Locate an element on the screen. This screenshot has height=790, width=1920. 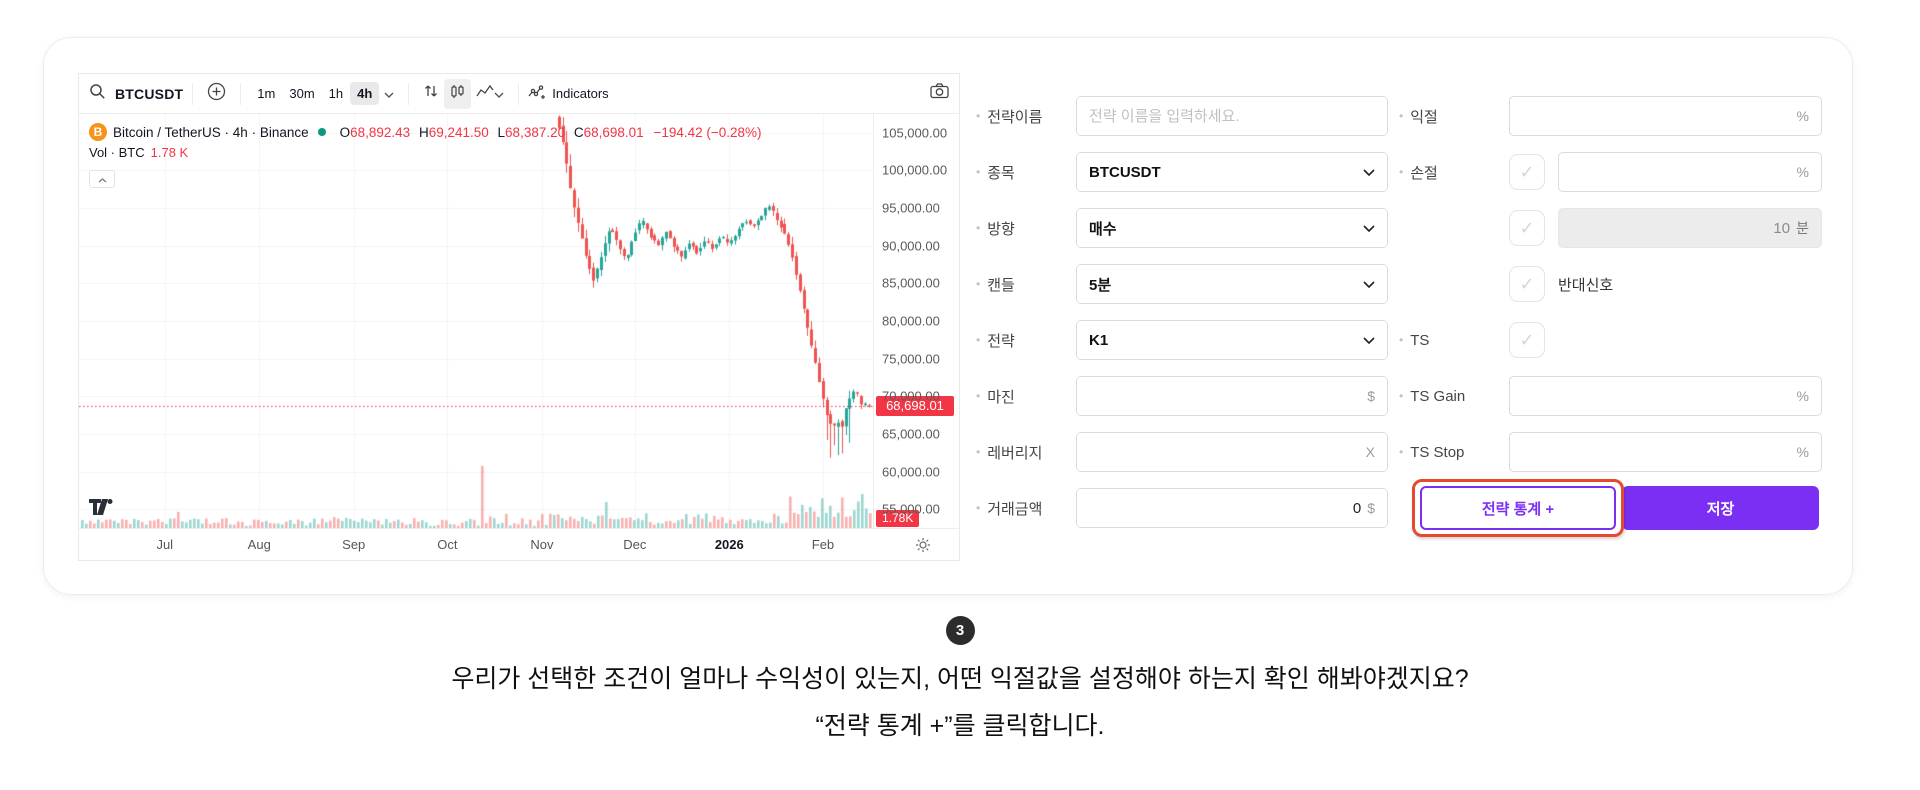
field-label: 전략 is located at coordinates (1026, 340).